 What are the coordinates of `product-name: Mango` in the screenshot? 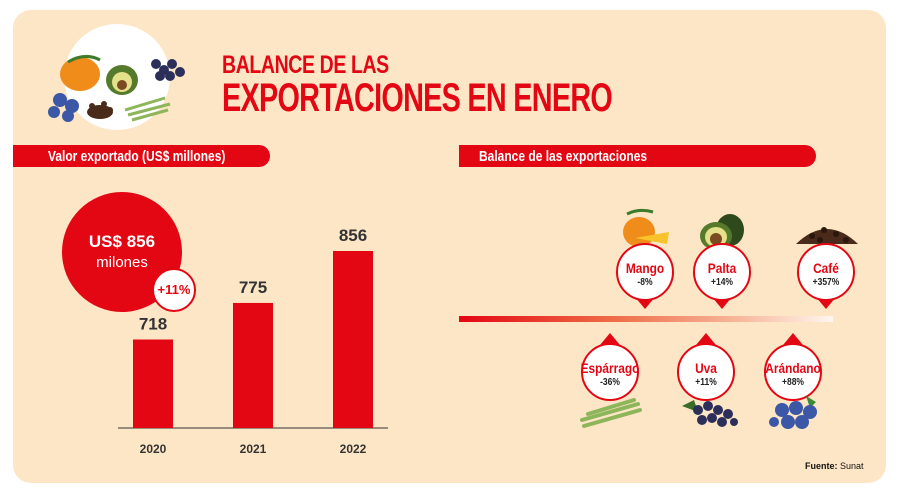 It's located at (645, 268).